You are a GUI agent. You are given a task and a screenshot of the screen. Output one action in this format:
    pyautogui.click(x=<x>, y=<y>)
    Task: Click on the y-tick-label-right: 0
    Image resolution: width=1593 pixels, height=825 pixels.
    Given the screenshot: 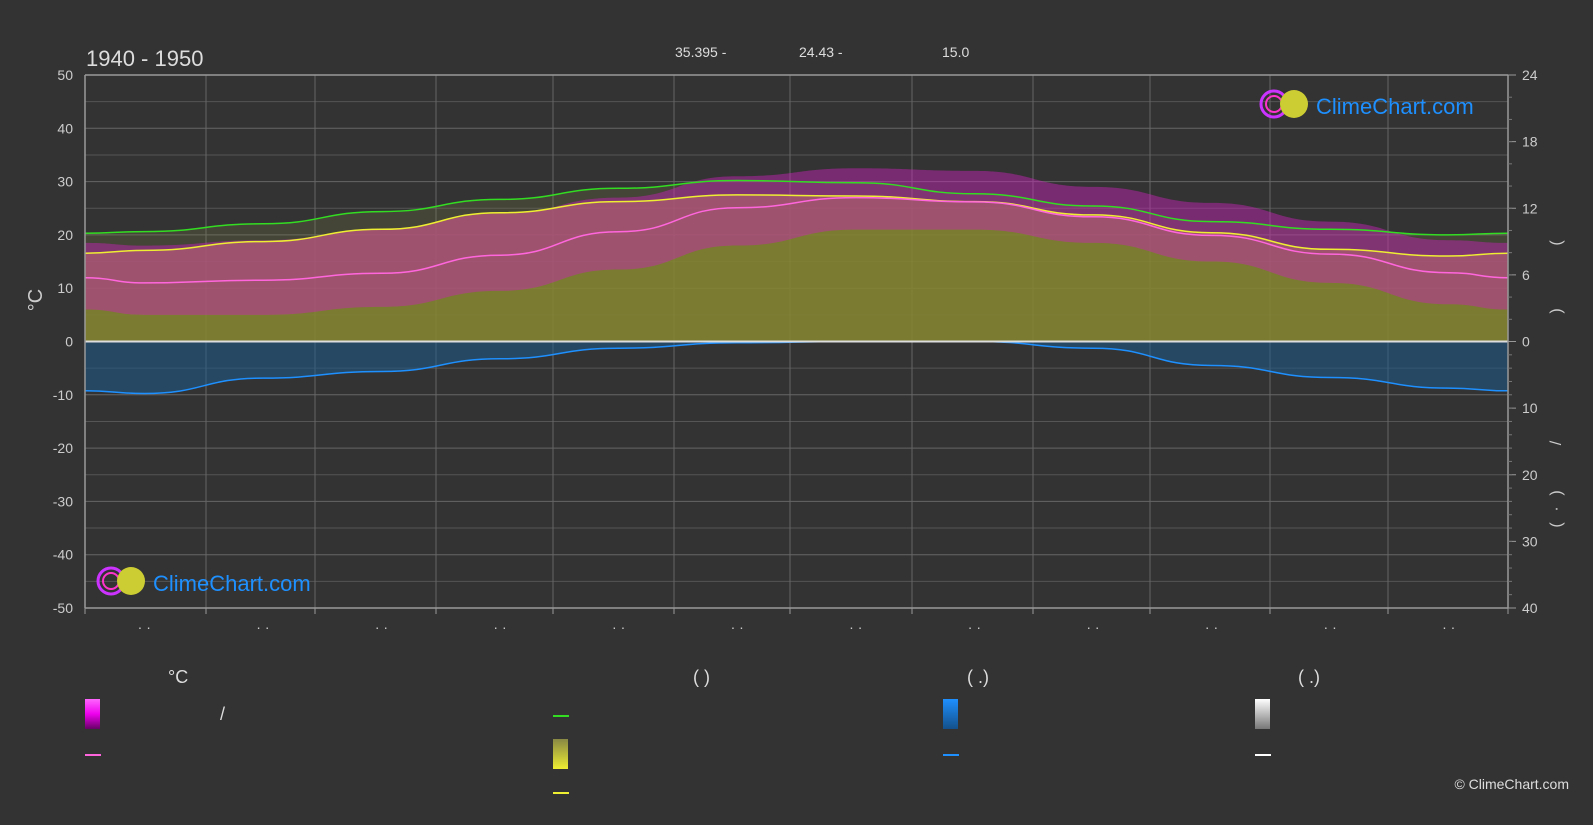 What is the action you would take?
    pyautogui.click(x=1526, y=342)
    